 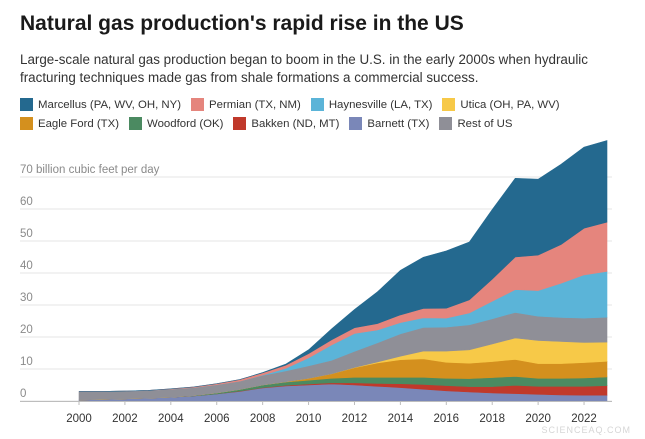 I want to click on legend-item: Woodford (OK), so click(x=176, y=123).